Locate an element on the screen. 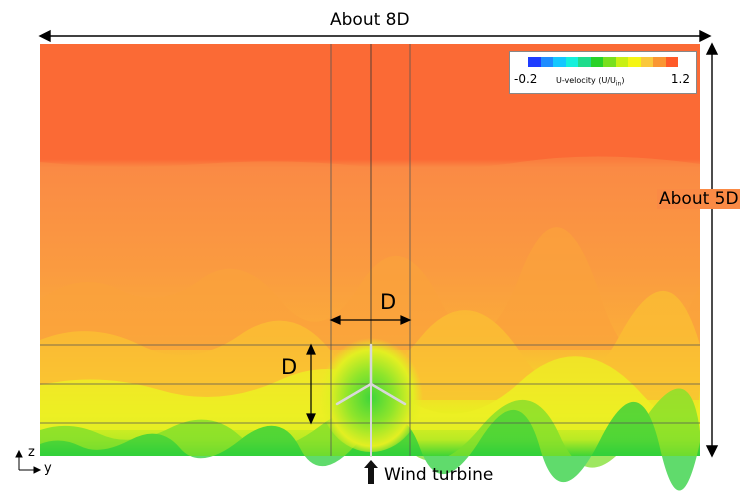 The image size is (740, 492). turbine-rotor is located at coordinates (371, 400).